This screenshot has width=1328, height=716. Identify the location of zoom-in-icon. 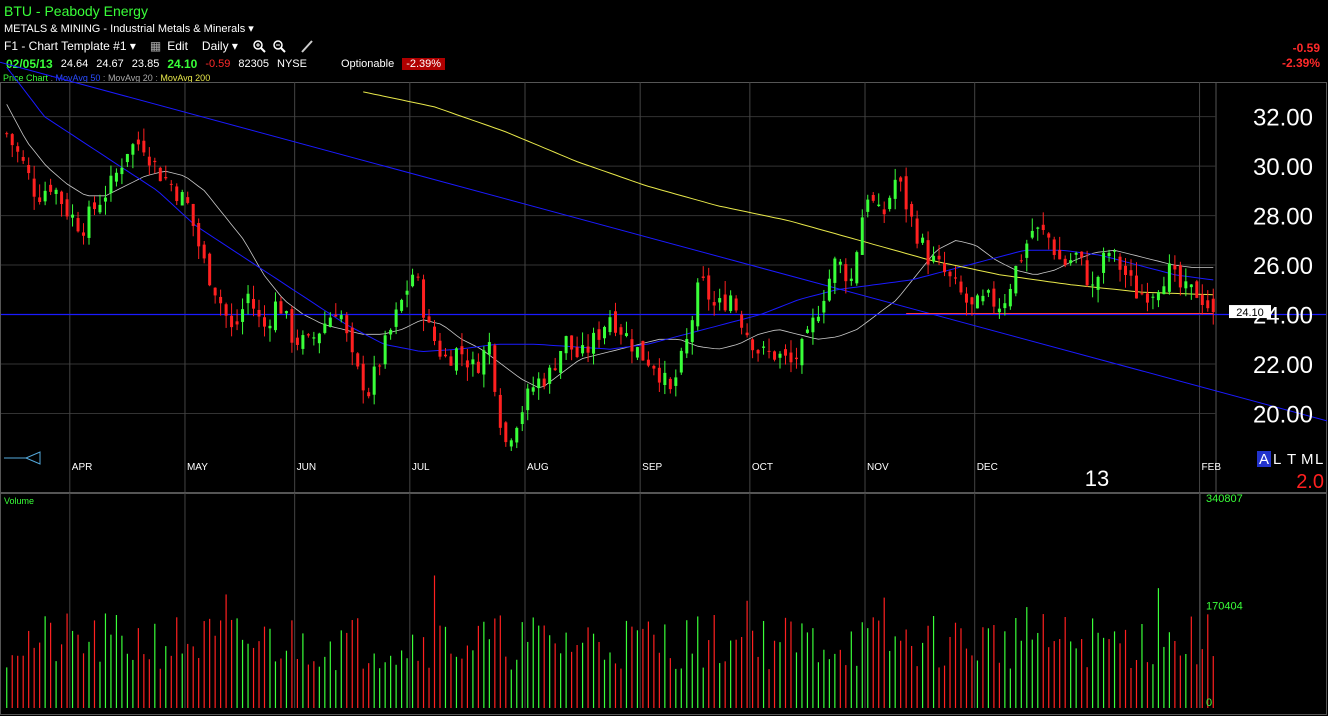
(259, 46).